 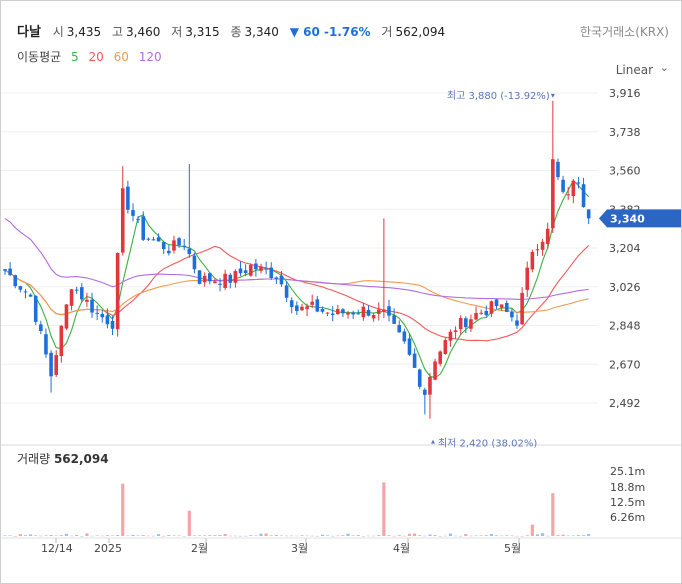 I want to click on close-value: 3,340, so click(x=261, y=32).